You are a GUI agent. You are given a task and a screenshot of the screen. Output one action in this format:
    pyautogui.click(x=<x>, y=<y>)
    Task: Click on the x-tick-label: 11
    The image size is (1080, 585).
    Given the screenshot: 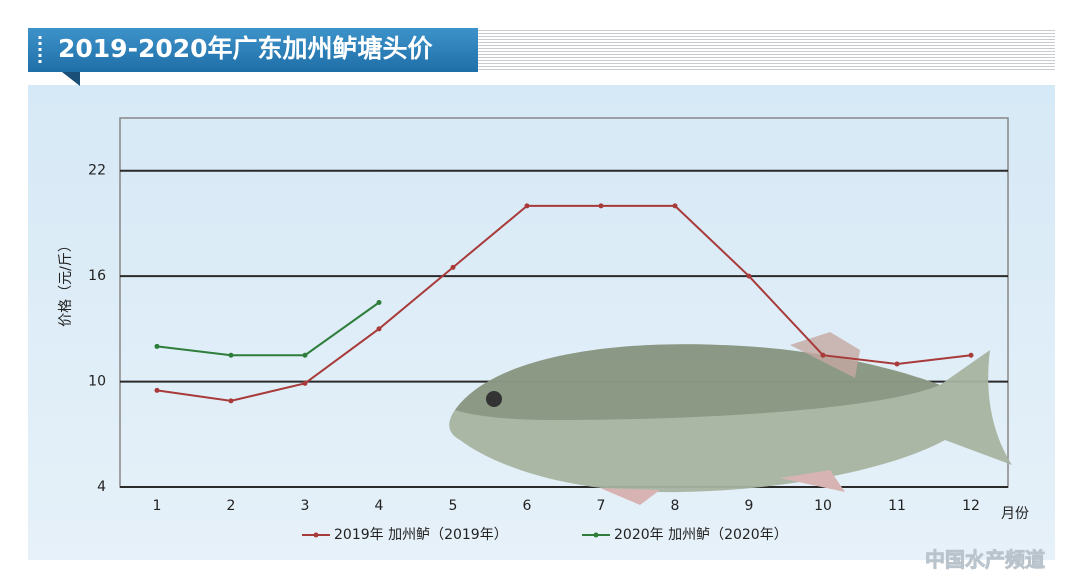 What is the action you would take?
    pyautogui.click(x=897, y=506)
    